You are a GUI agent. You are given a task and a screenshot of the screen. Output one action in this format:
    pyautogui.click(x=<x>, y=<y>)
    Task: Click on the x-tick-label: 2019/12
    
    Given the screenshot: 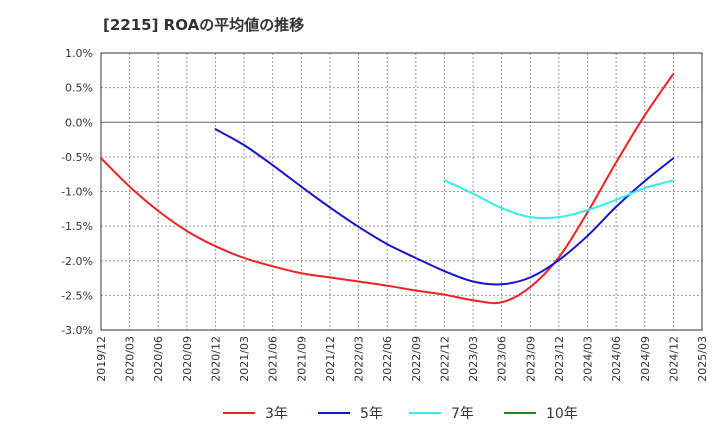 What is the action you would take?
    pyautogui.click(x=101, y=359)
    